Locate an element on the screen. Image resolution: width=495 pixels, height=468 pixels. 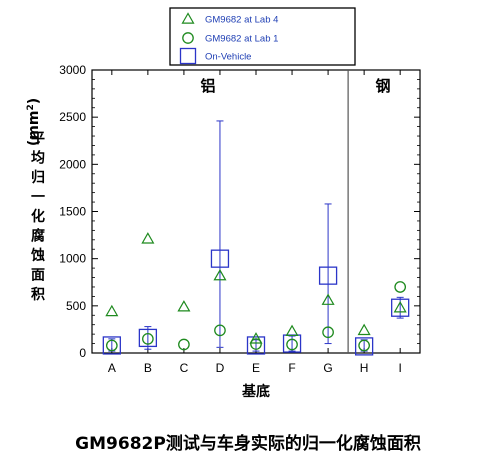
lab4-point-H is located at coordinates (364, 329).